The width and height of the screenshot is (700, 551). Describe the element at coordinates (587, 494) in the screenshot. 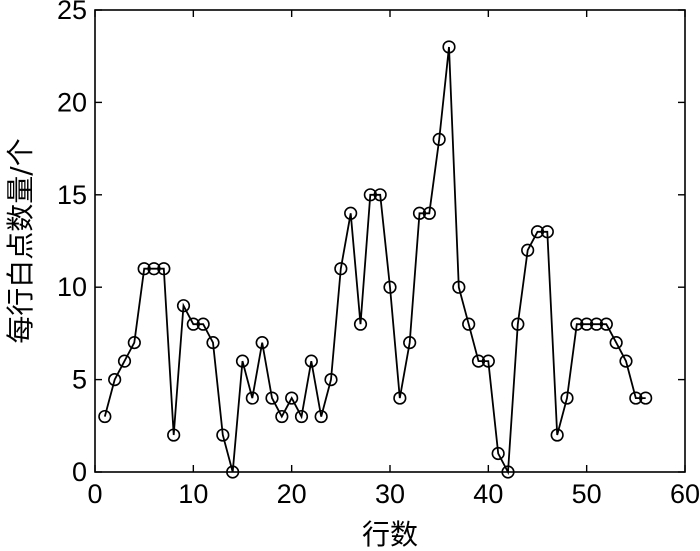

I see `x-tick-label: 50` at that location.